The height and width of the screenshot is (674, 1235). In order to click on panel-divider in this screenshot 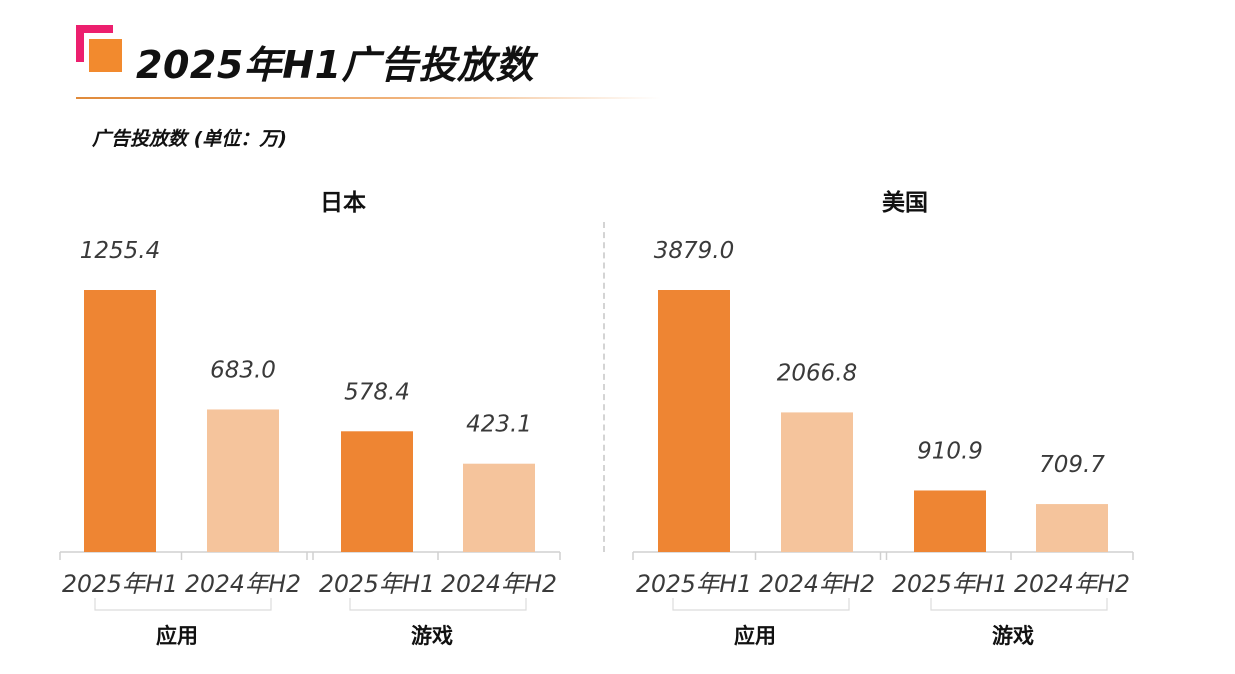, I will do `click(604, 387)`.